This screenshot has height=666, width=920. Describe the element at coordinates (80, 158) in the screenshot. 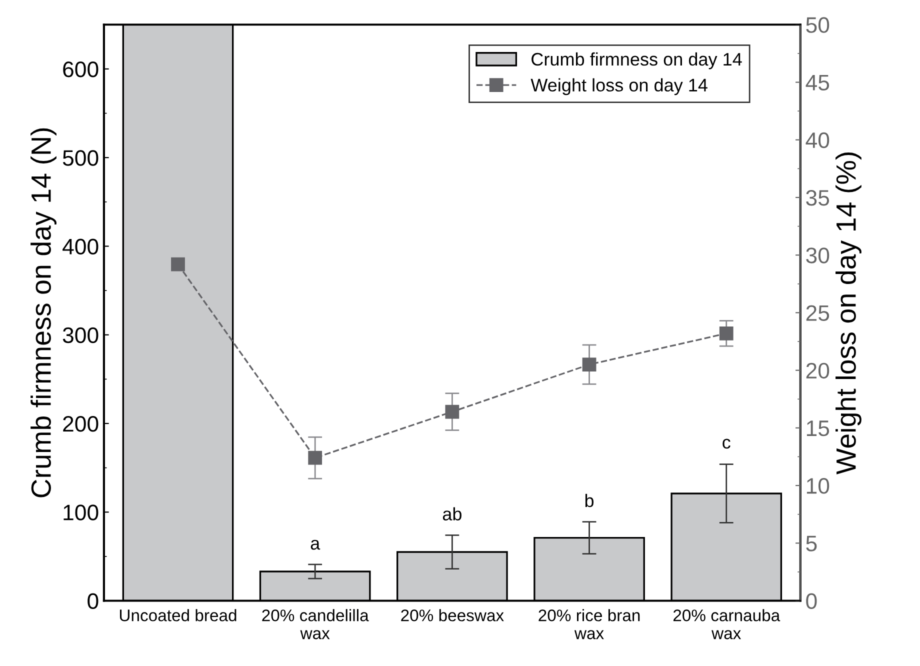

I see `y-tick-label: 500` at that location.